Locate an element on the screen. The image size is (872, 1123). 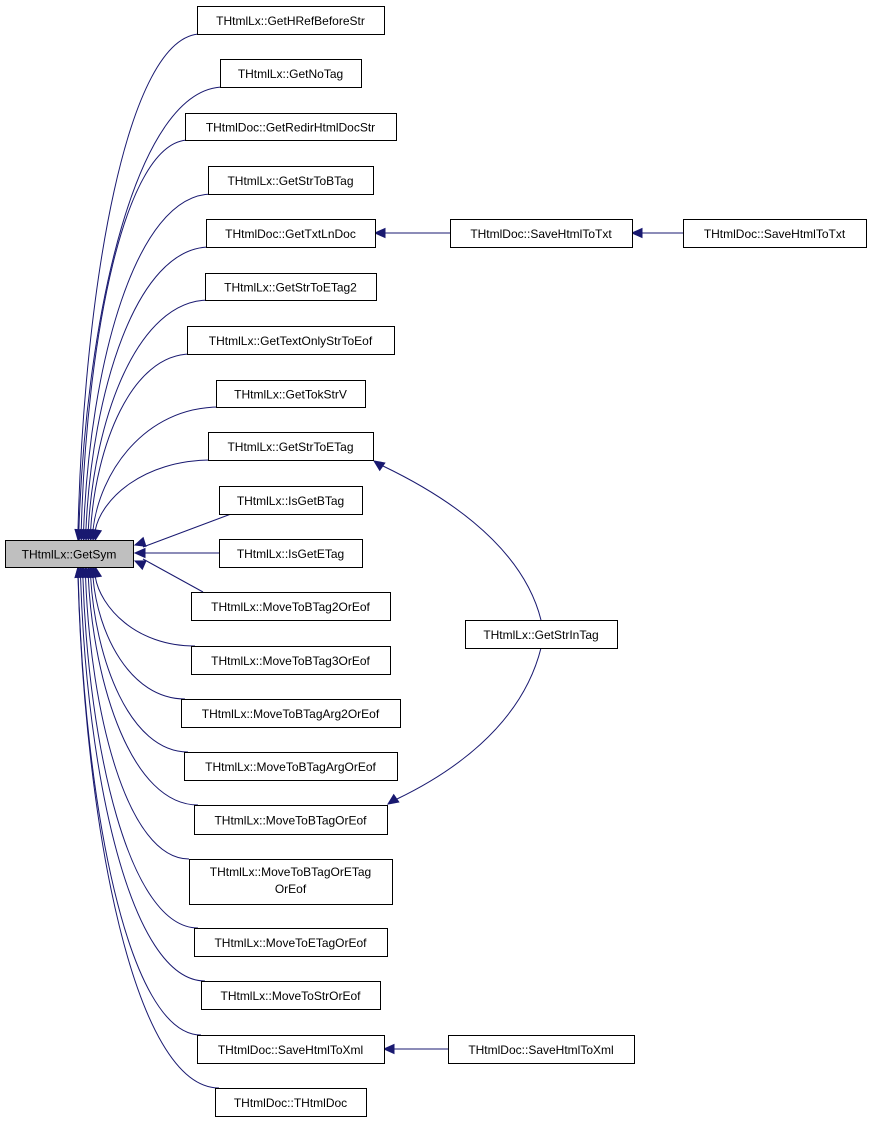
node-n18: THtmlLx::MoveToETagOrEof is located at coordinates (291, 942).